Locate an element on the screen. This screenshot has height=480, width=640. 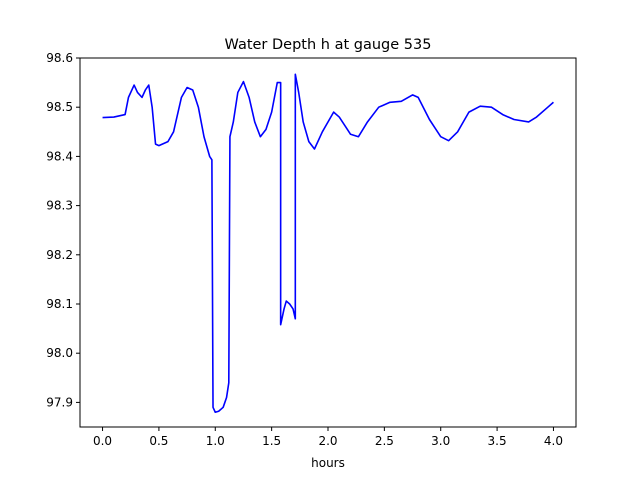
y-tick-label: 98.6 is located at coordinates (59, 58).